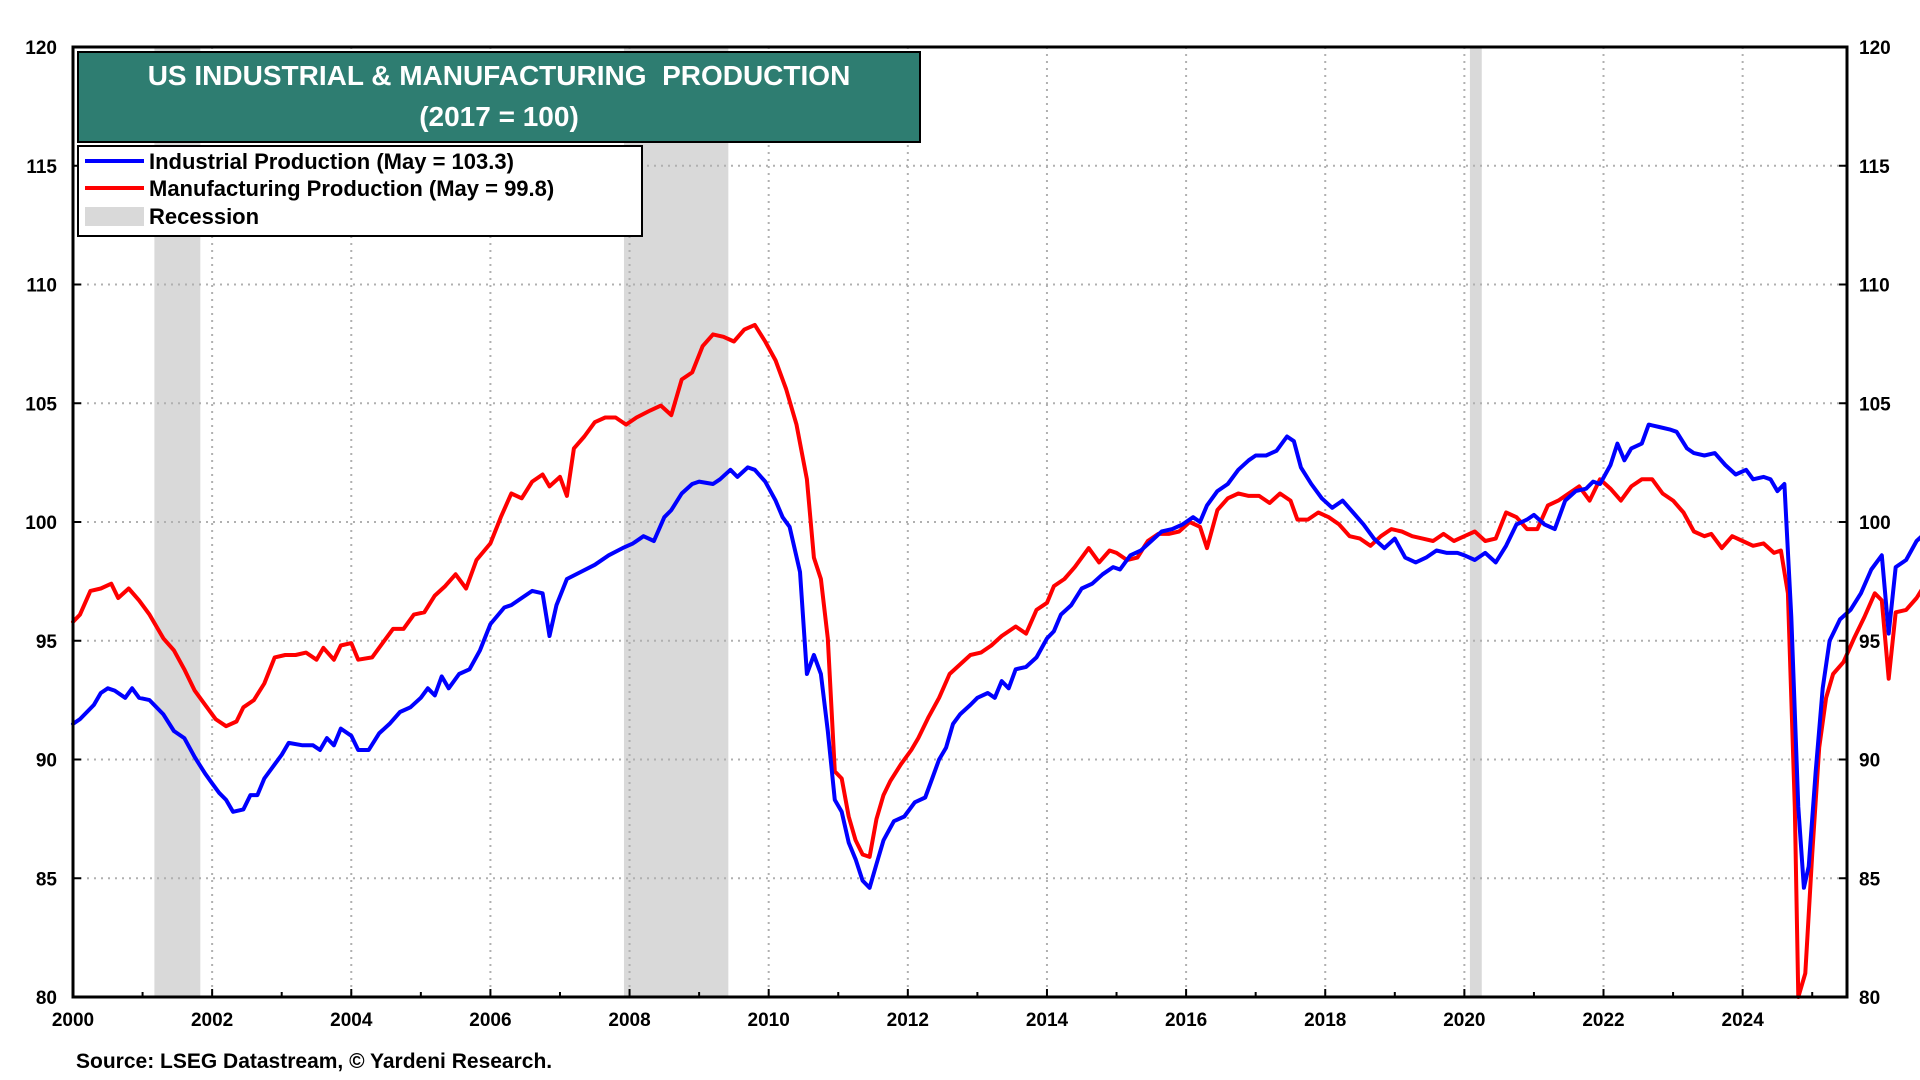  Describe the element at coordinates (41, 48) in the screenshot. I see `y-tick-label-left: 120` at that location.